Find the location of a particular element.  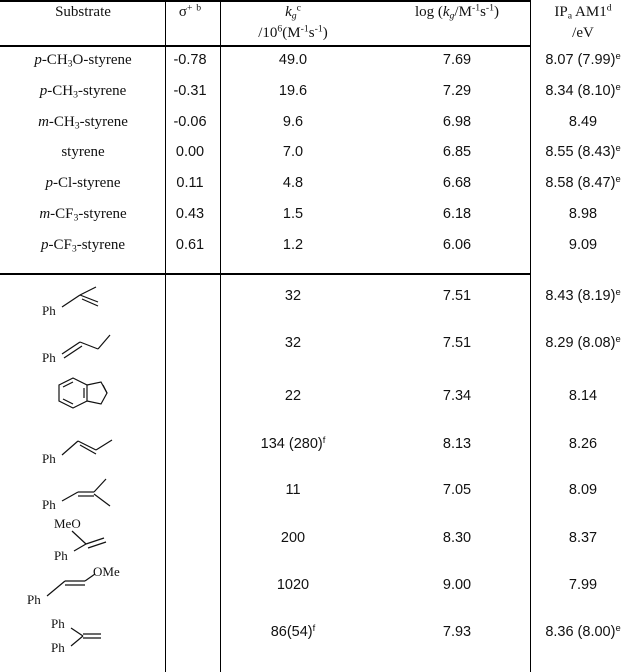

kg-value: 1.5 is located at coordinates (293, 214).